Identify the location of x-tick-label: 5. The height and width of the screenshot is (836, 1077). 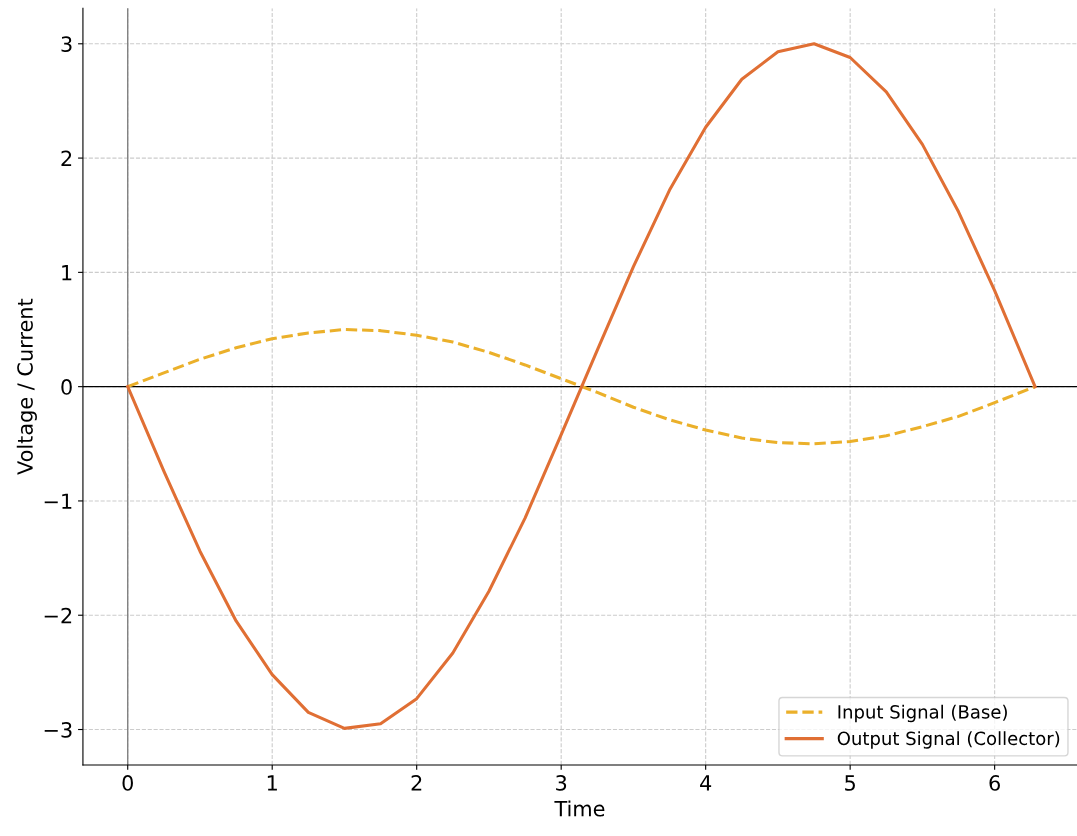
(850, 783).